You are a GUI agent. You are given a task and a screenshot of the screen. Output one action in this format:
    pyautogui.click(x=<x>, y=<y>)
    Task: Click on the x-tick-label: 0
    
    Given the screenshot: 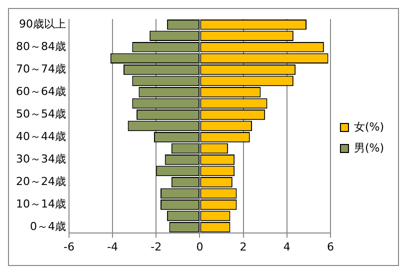 What is the action you would take?
    pyautogui.click(x=200, y=247)
    